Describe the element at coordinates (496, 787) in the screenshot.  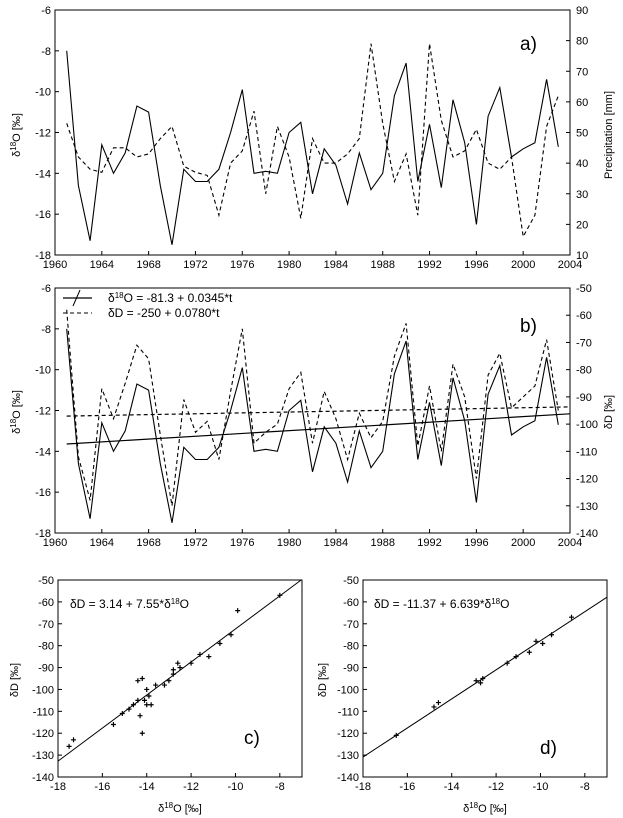
I see `x-tick-label: -12` at that location.